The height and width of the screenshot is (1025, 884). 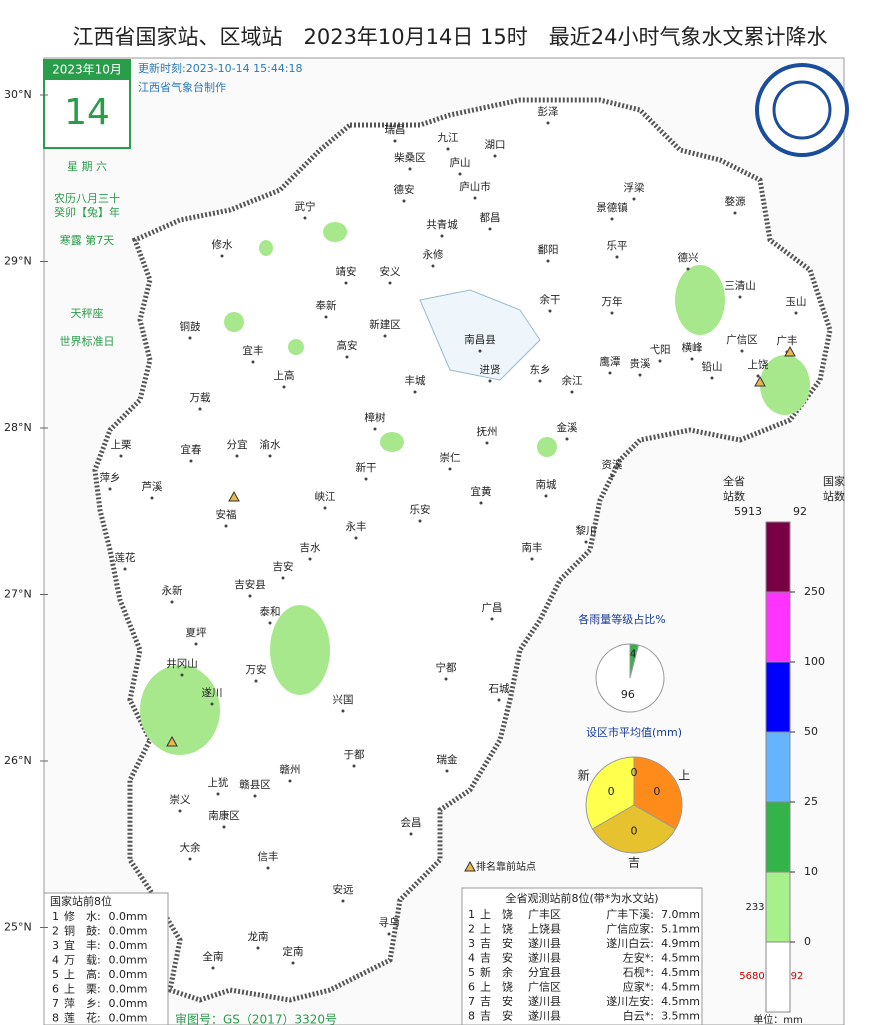 What do you see at coordinates (190, 326) in the screenshot?
I see `city-label: 铜鼓` at bounding box center [190, 326].